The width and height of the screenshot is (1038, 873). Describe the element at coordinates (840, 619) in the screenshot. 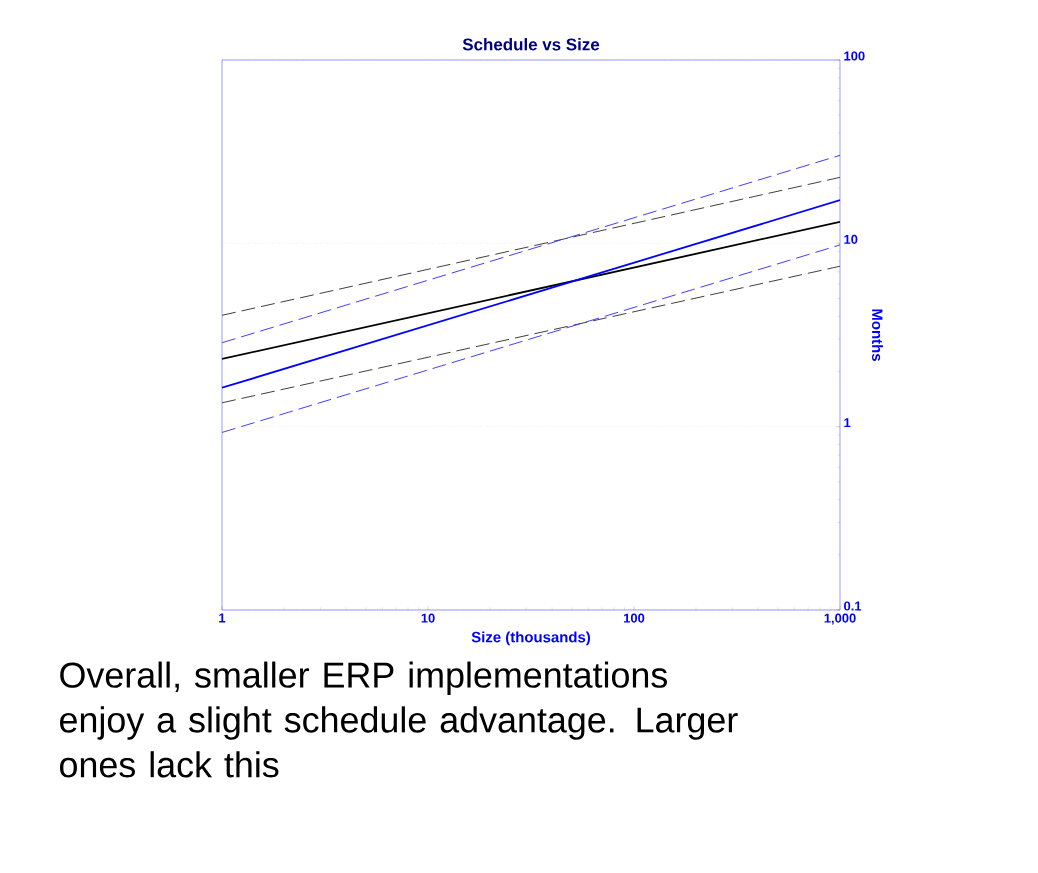

I see `x-tick-label: 1,000` at that location.